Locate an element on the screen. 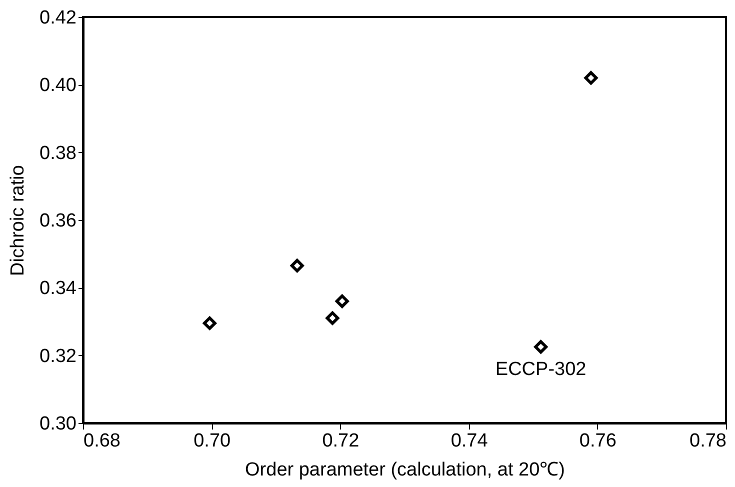  x-tick-label: 0.78 is located at coordinates (708, 441).